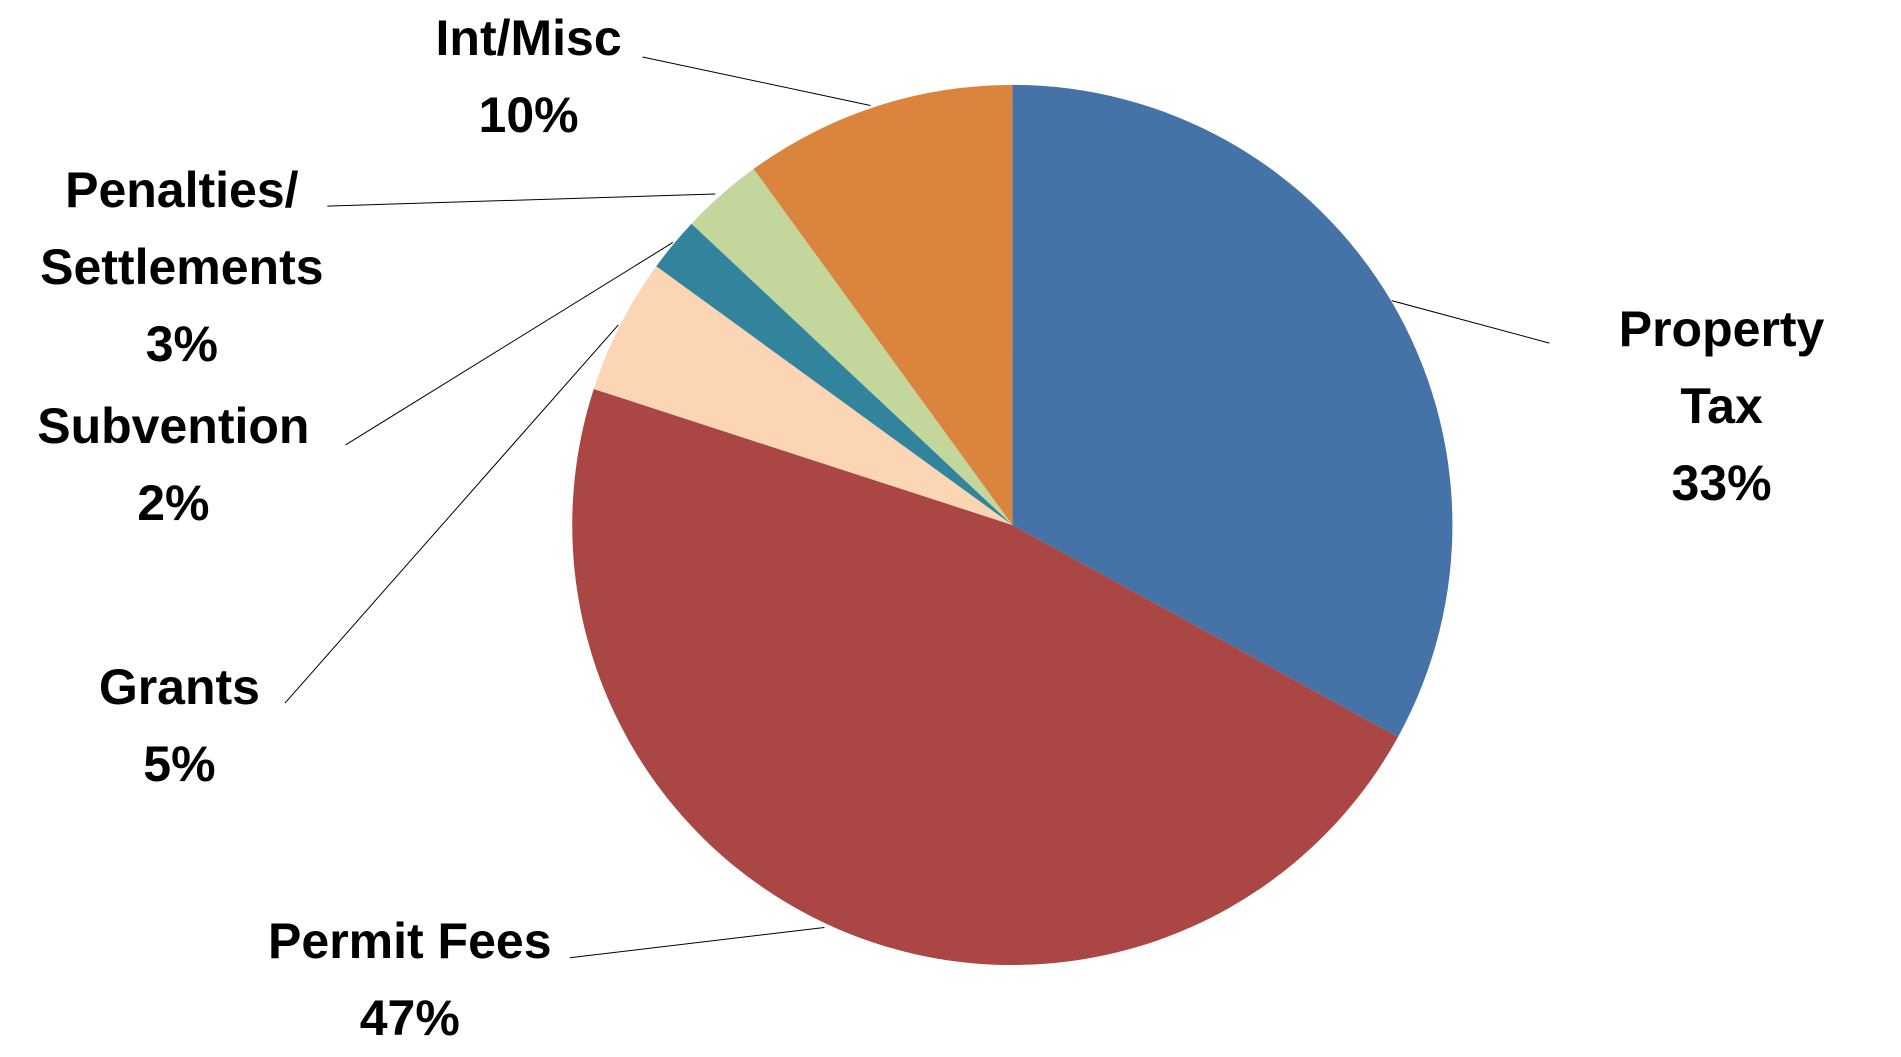 The width and height of the screenshot is (1901, 1057). I want to click on slice-label: Subvention 2%, so click(173, 465).